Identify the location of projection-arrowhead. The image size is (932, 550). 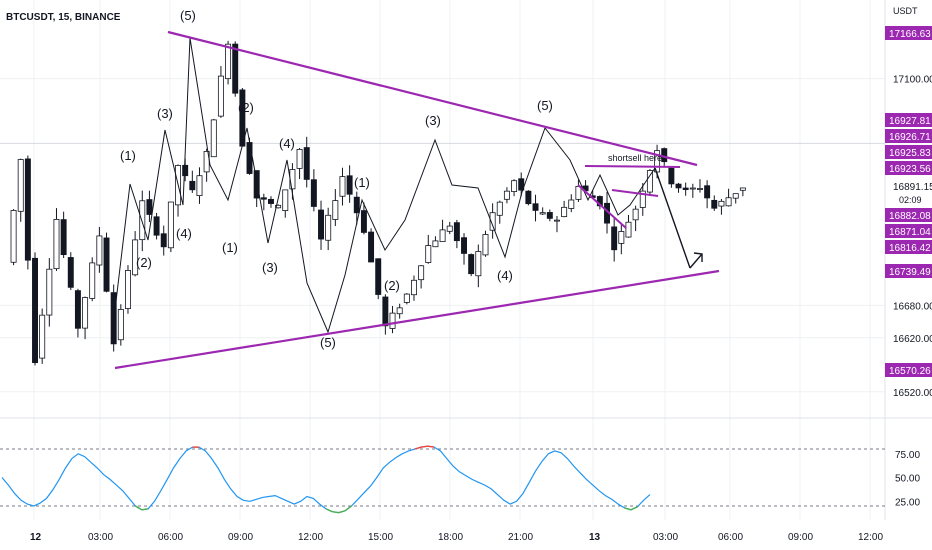
(698, 257).